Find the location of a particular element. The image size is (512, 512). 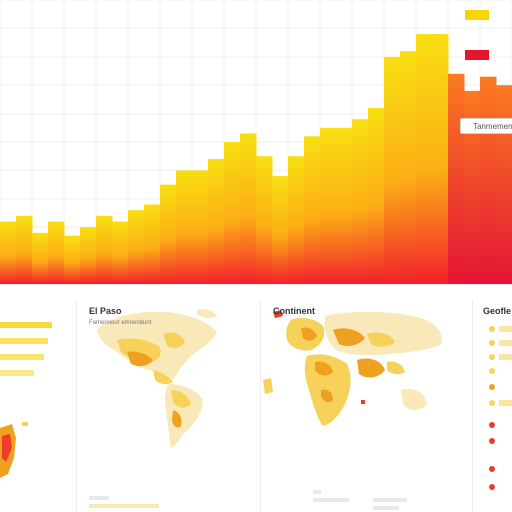

panel-left-partial is located at coordinates (38, 406).